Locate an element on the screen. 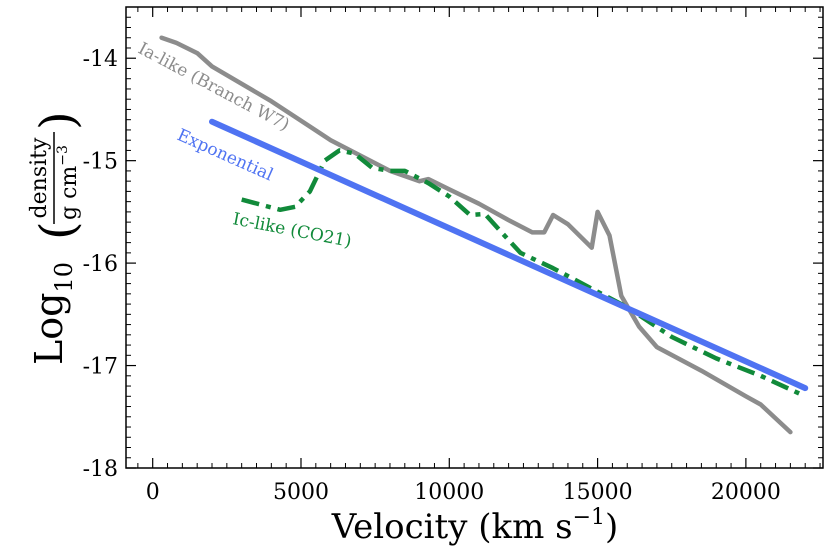  y-axis-title: Log10 ( density g cm−3 ) is located at coordinates (56, 238).